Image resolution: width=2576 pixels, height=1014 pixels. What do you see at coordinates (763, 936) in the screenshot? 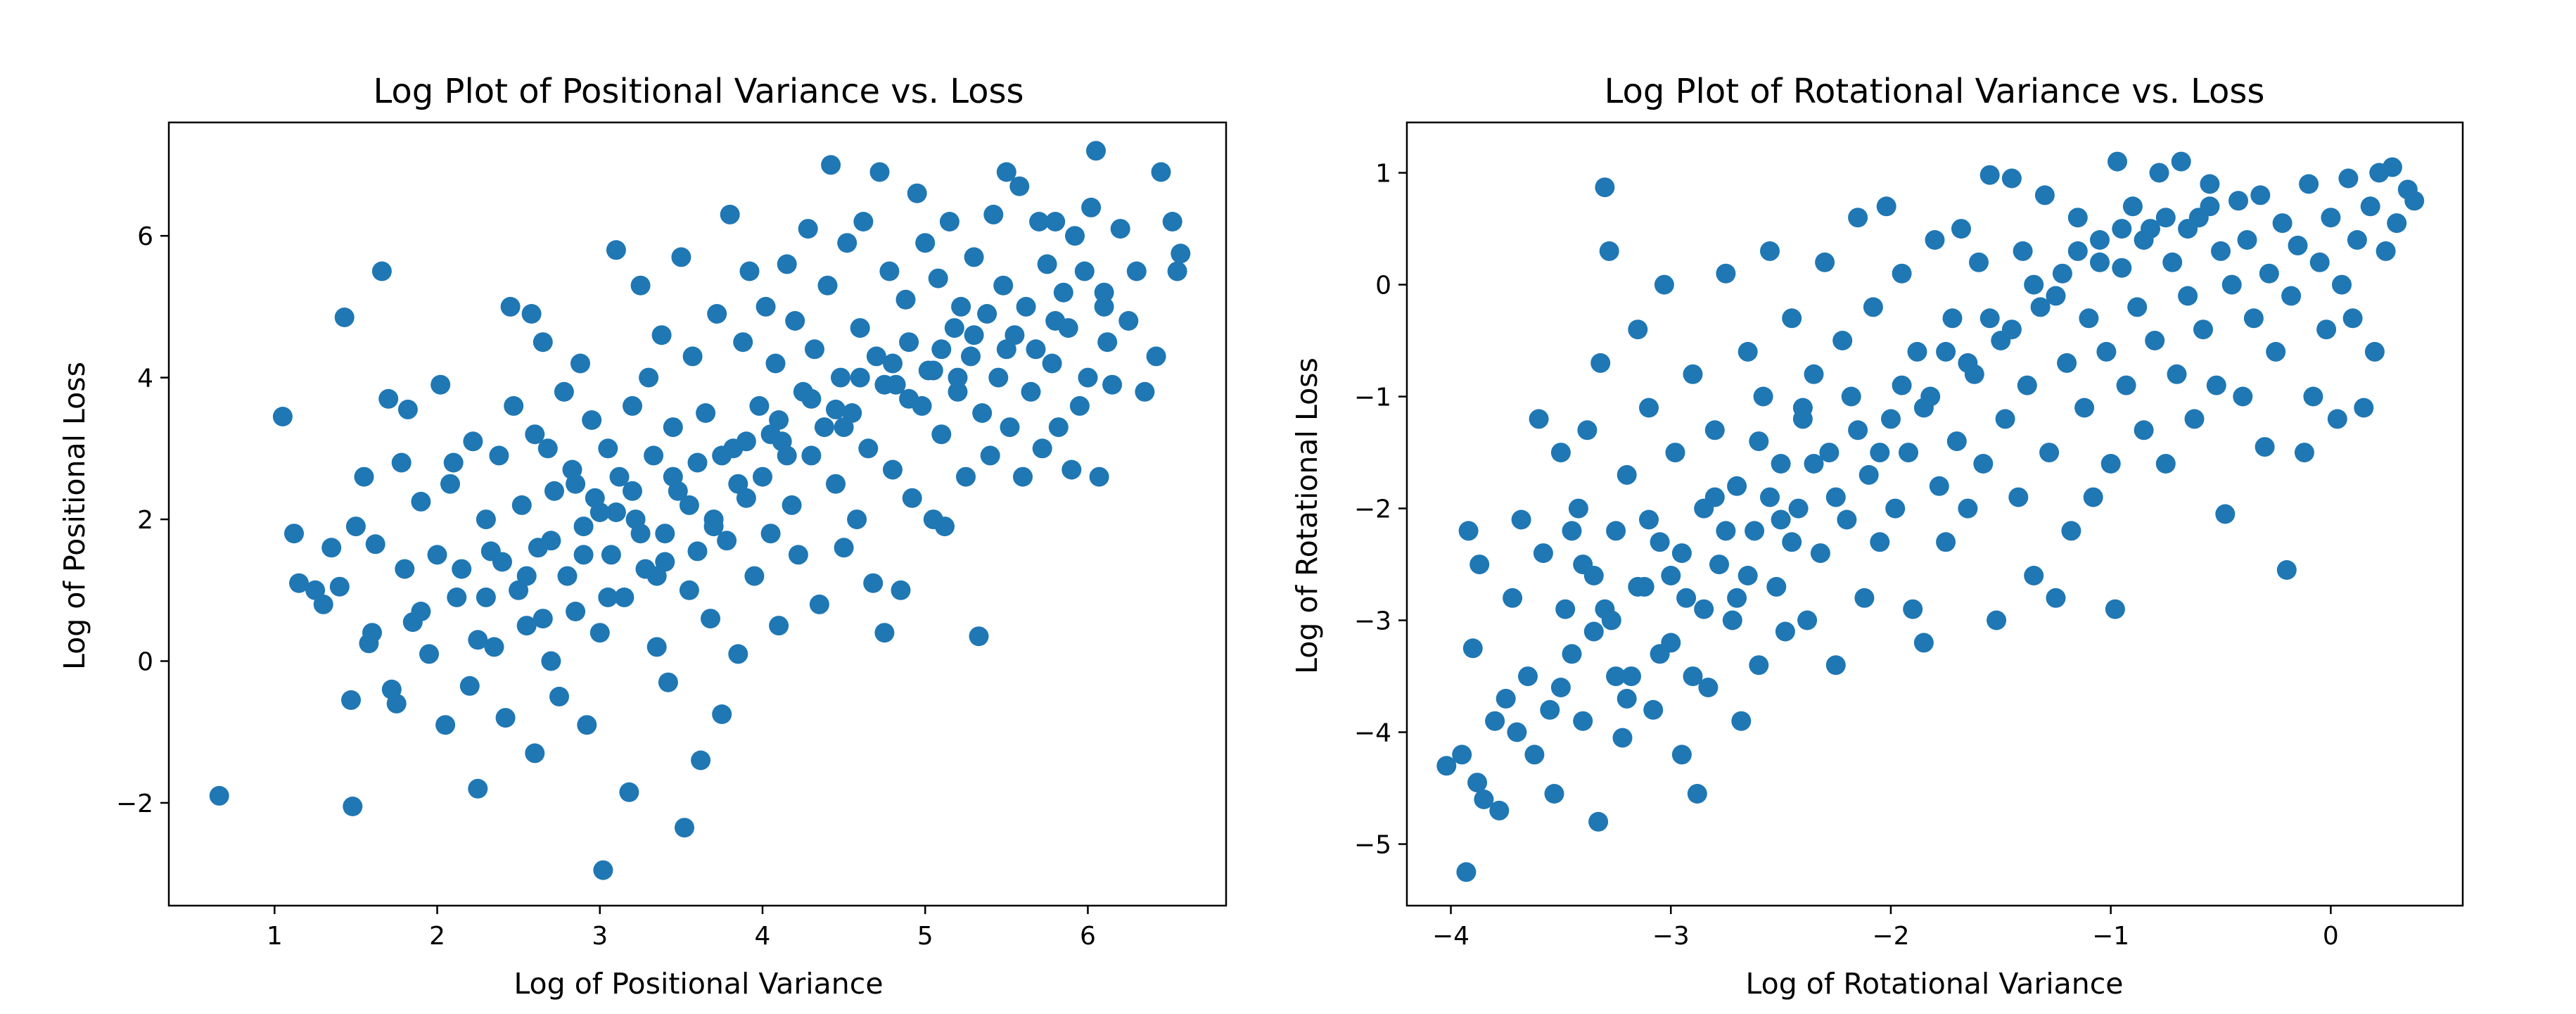
I see `positional-x-tick-label: 4` at bounding box center [763, 936].